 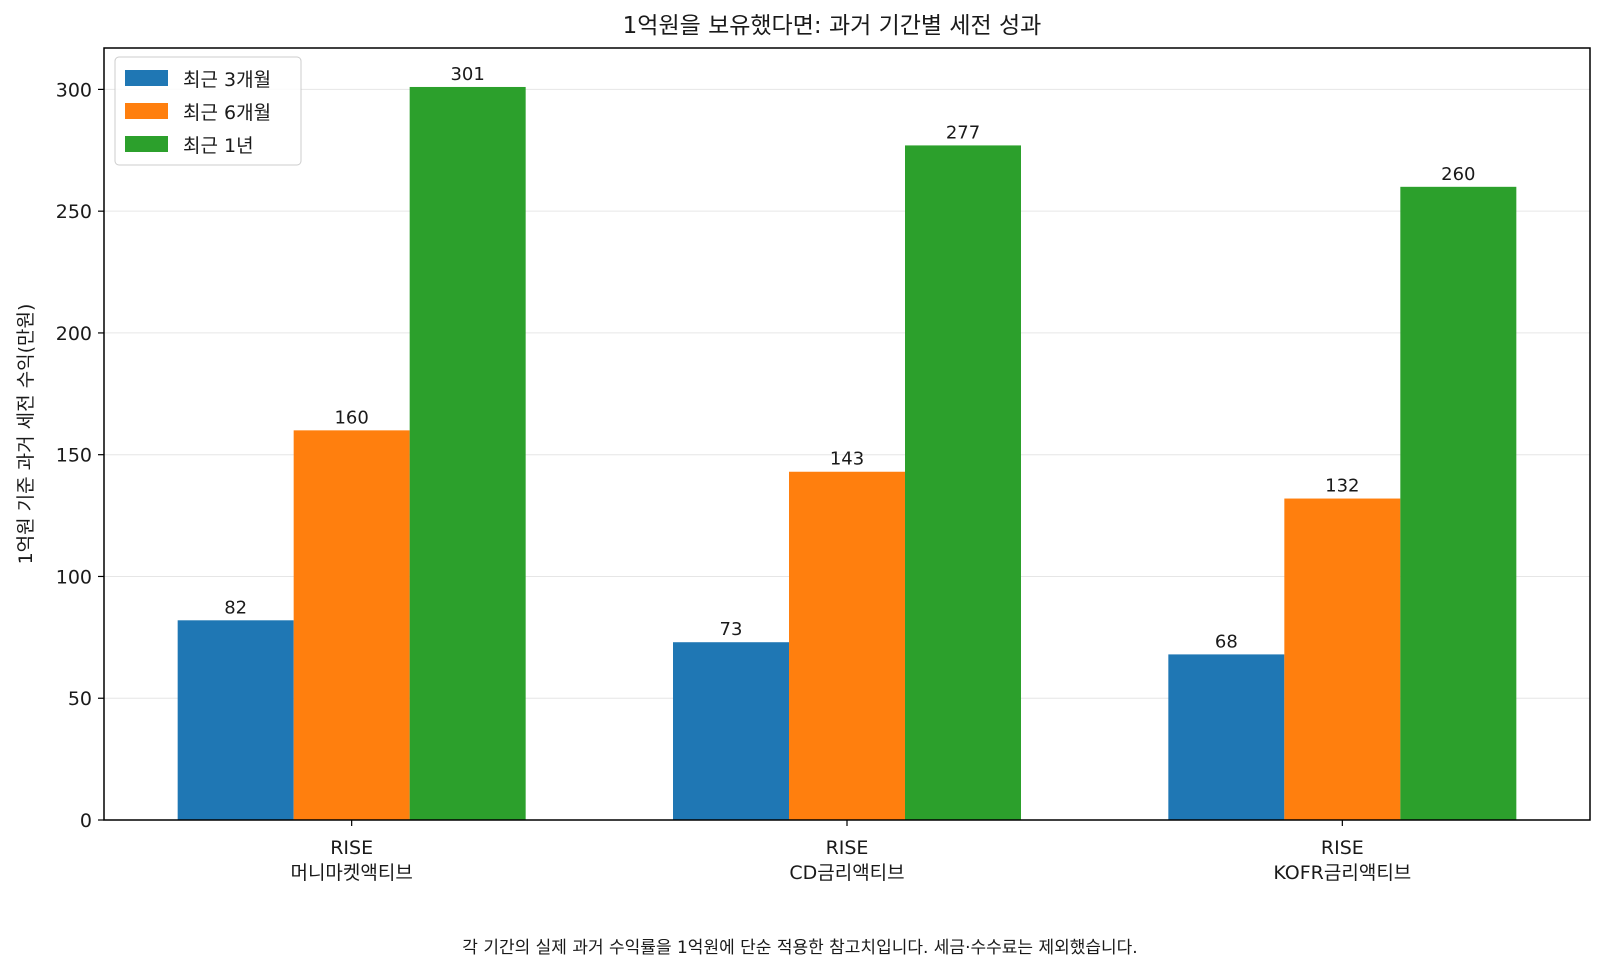 What do you see at coordinates (1458, 174) in the screenshot?
I see `bar-value-label: 260` at bounding box center [1458, 174].